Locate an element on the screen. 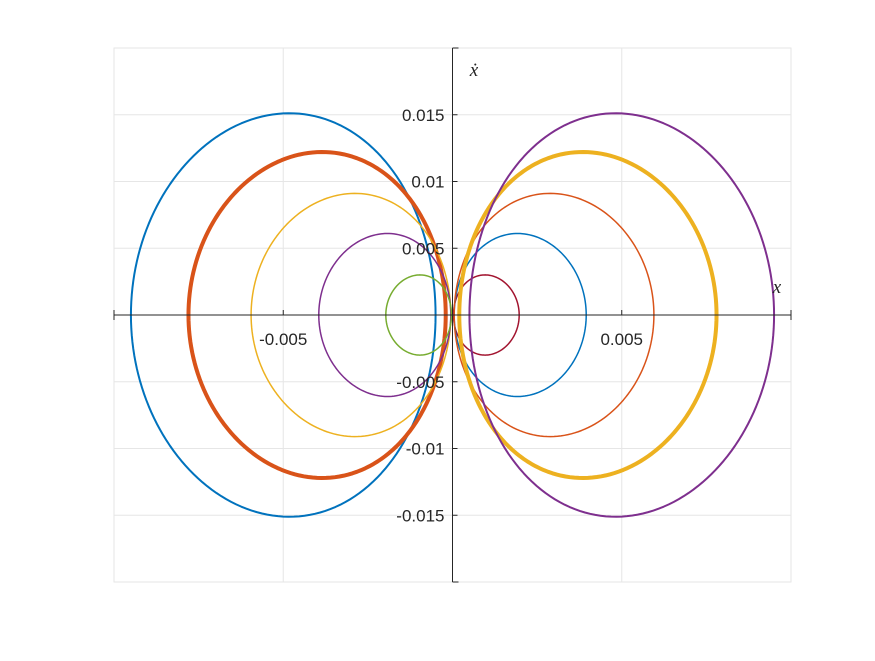  x-tick-label-1: 0.005 is located at coordinates (621, 339).